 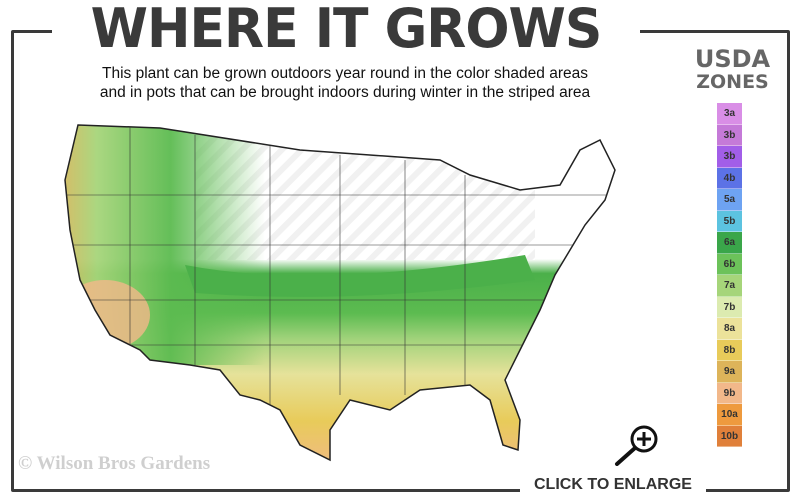 I want to click on copyright-watermark: © Wilson Bros Gardens, so click(x=114, y=463).